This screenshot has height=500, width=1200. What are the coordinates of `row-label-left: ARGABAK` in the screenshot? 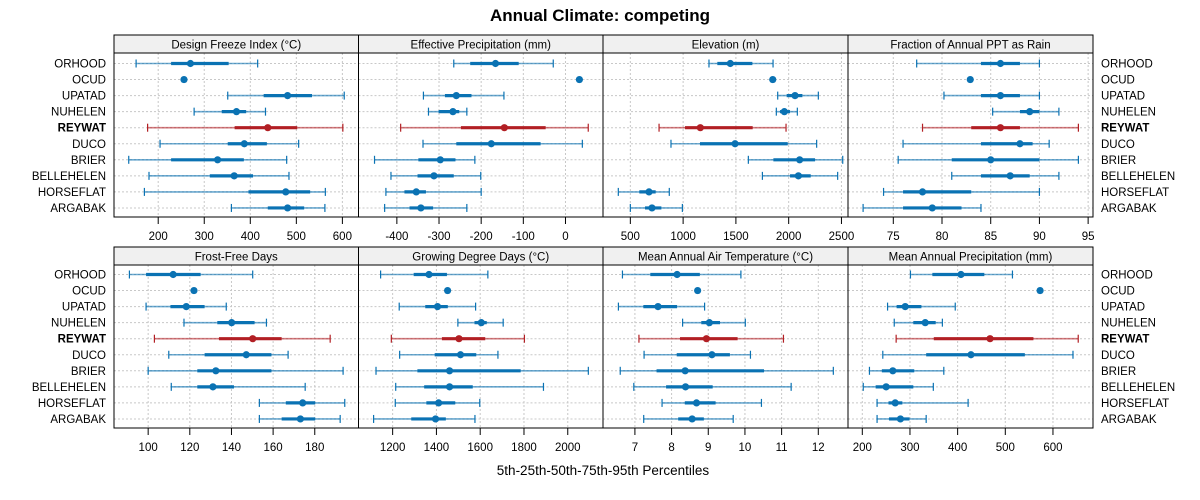 It's located at (78, 420).